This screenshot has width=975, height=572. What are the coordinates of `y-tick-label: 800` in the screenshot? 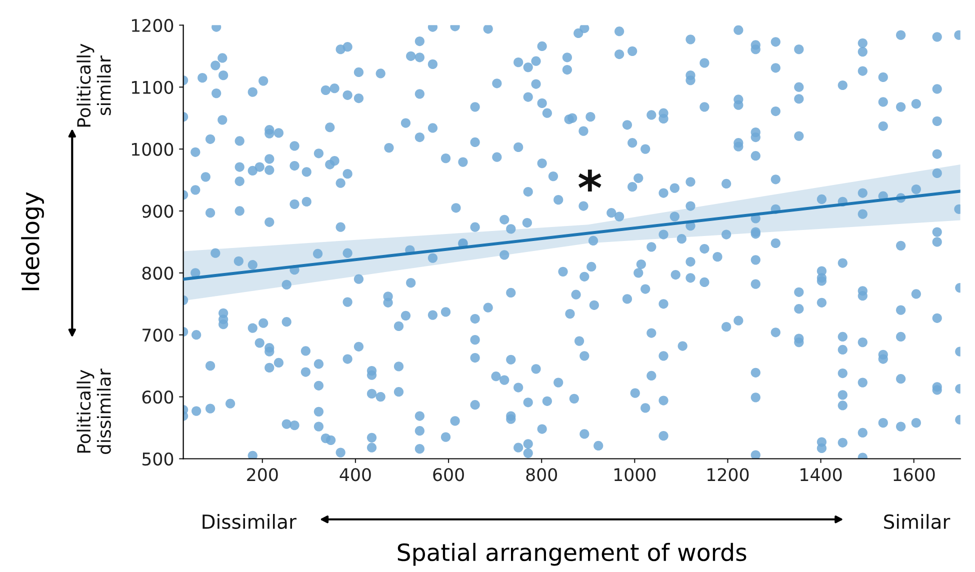 It's located at (158, 273).